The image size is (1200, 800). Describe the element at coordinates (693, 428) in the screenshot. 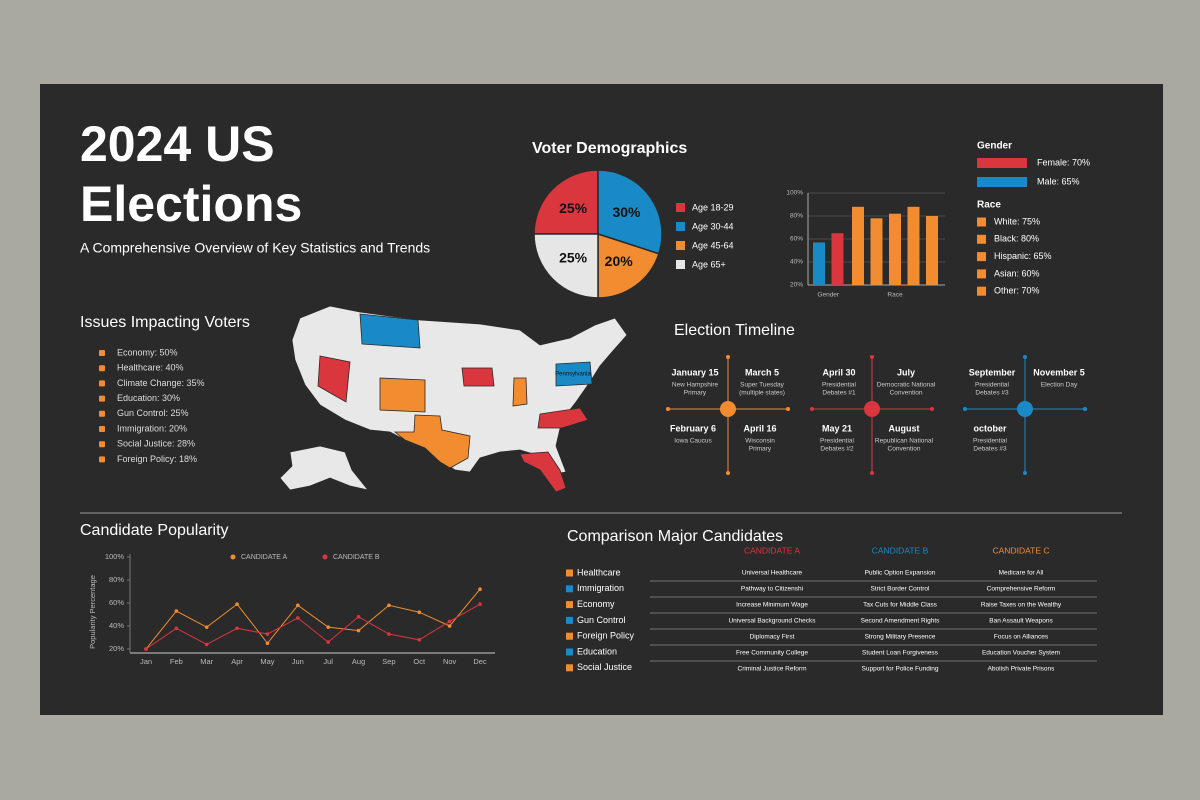

I see `event-date: February 6` at that location.